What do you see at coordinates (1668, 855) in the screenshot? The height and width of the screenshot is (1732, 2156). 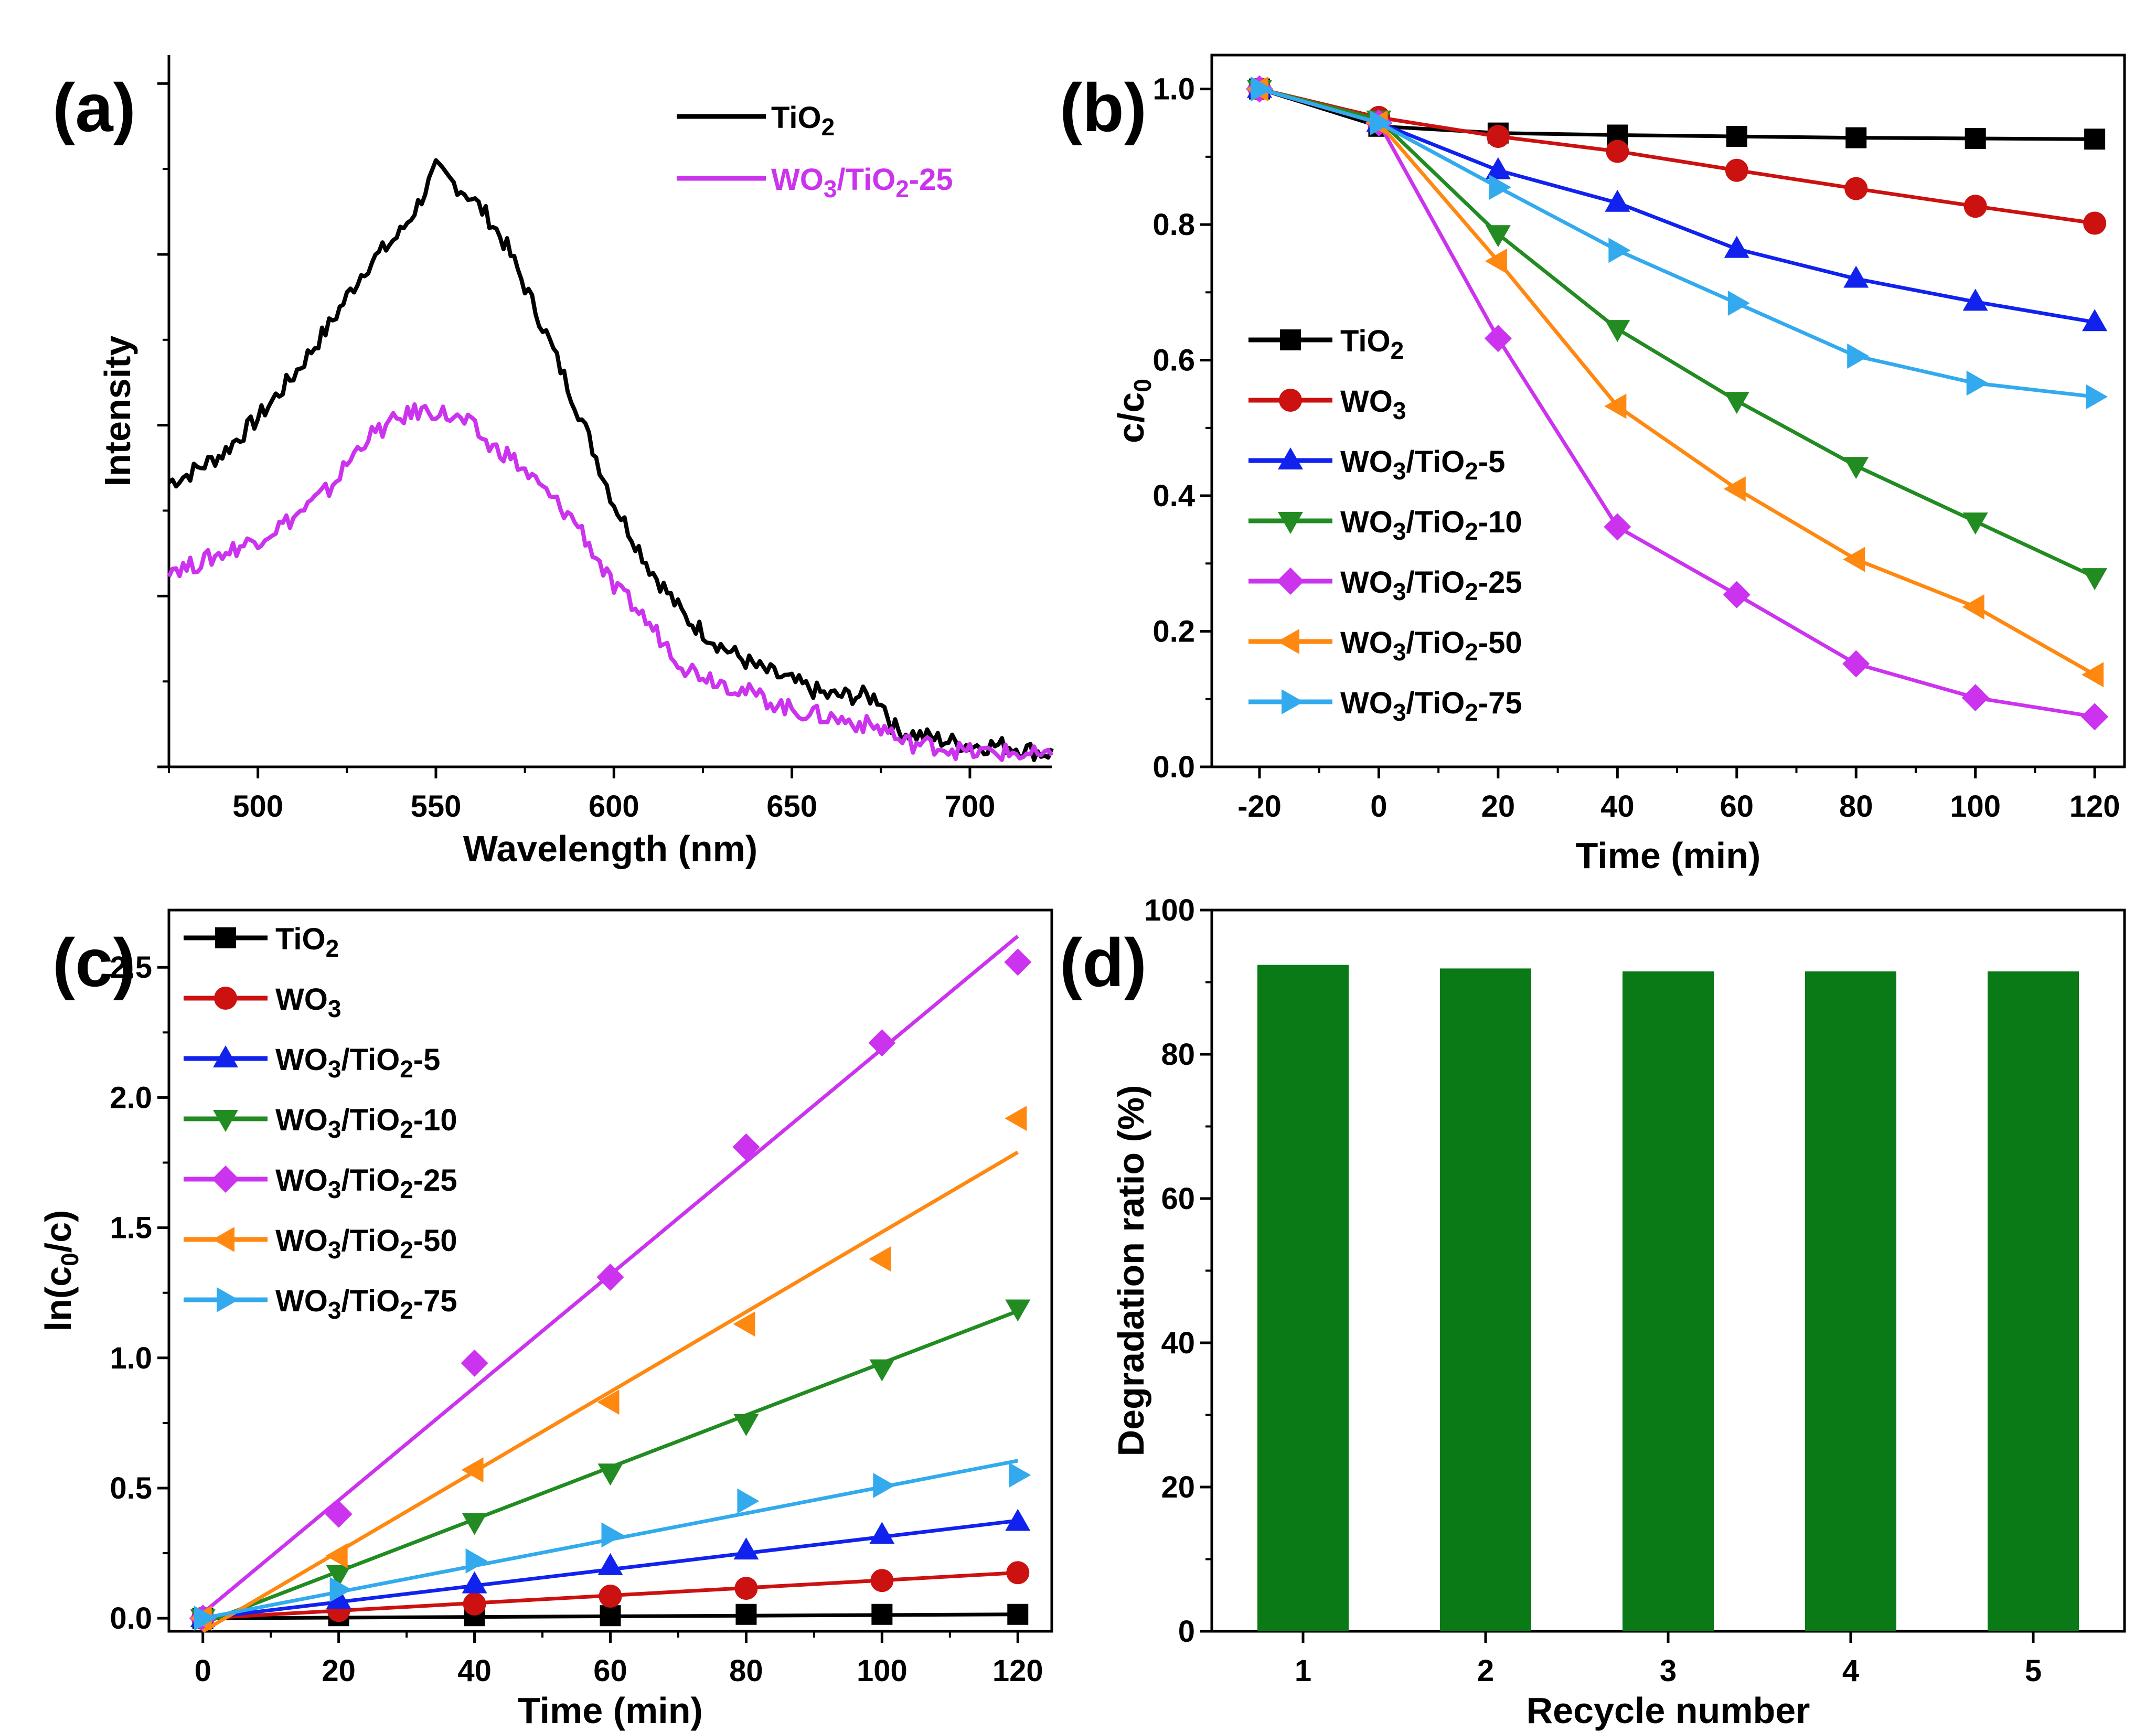 I see `x-axis-label: Time (min)` at bounding box center [1668, 855].